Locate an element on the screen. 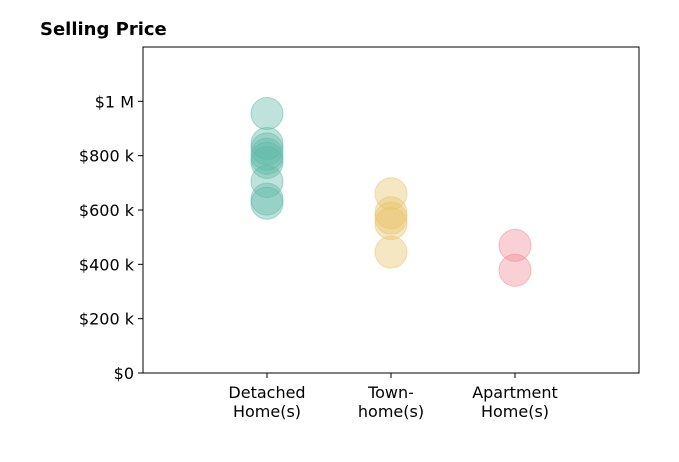 The width and height of the screenshot is (679, 462). y-tick-label: $1 M is located at coordinates (114, 101).